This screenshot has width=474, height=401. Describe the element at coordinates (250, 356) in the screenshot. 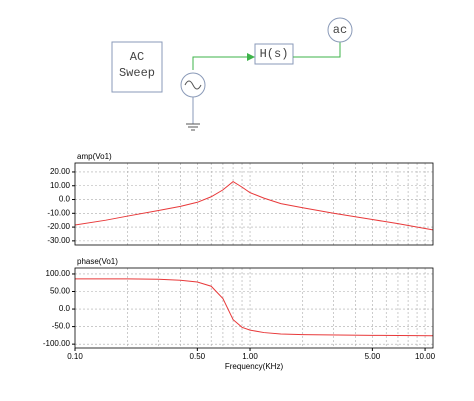

I see `x-tick-label: 1.00` at that location.